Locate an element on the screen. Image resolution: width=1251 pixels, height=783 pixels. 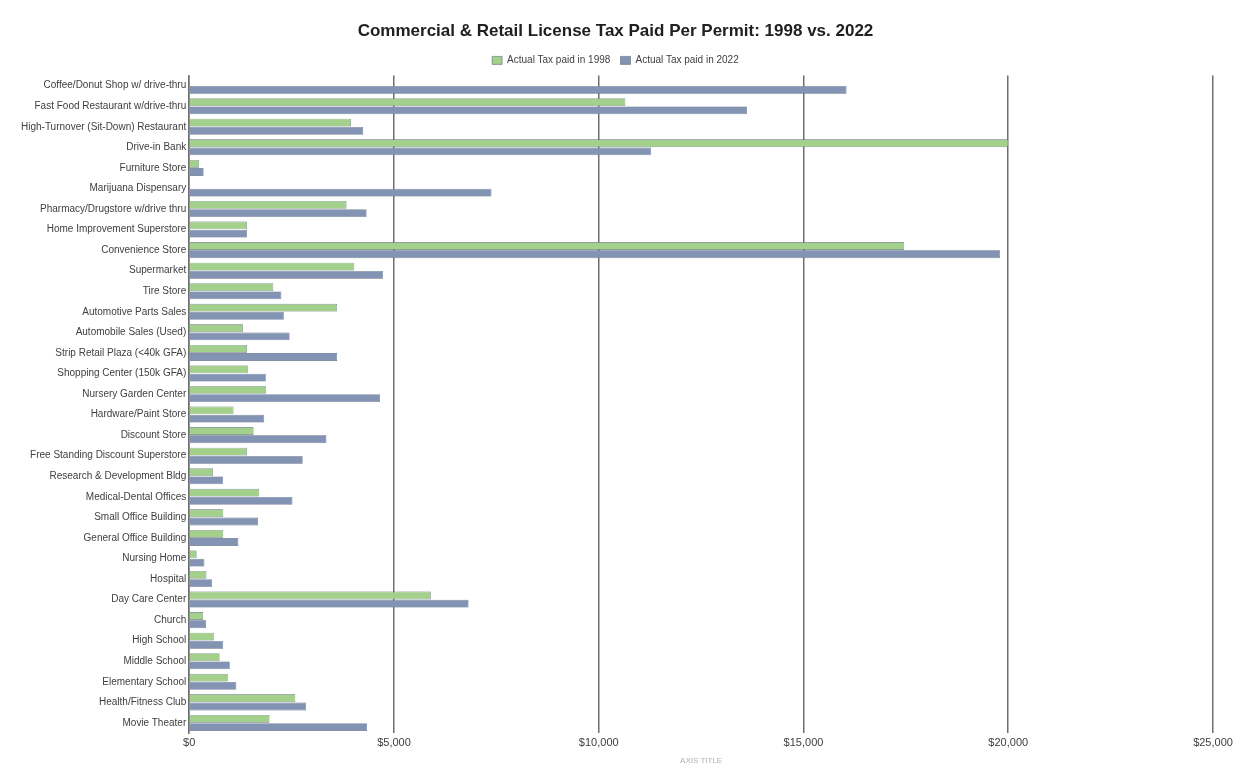
y-tick-label: Drive-in Bank is located at coordinates (157, 147).